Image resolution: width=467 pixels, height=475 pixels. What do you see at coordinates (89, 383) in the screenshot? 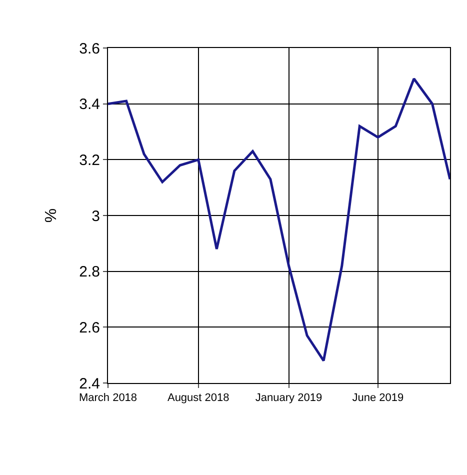
I see `y-tick-label: 2.4` at bounding box center [89, 383].